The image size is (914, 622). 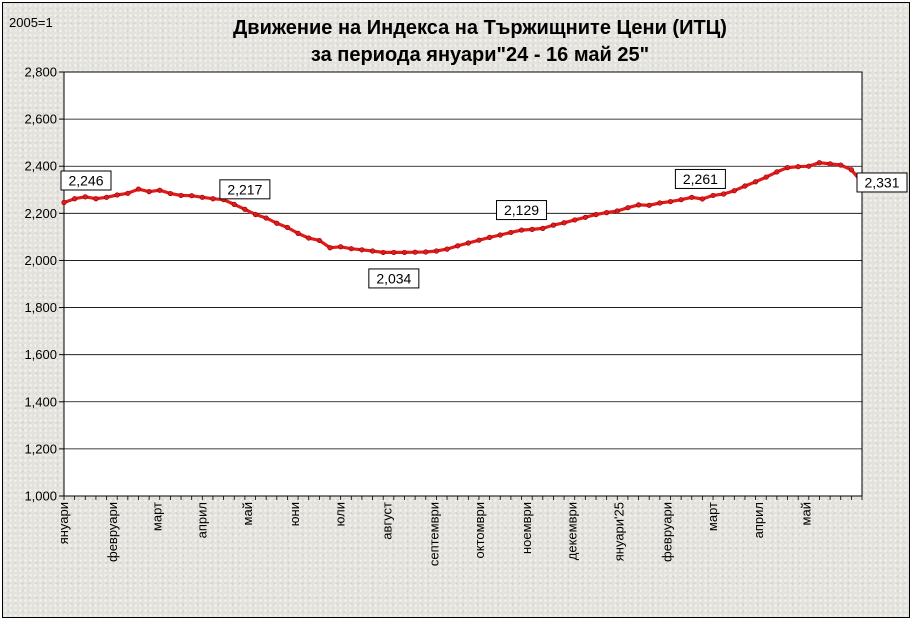 I want to click on data-label: 2,246, so click(x=85, y=180).